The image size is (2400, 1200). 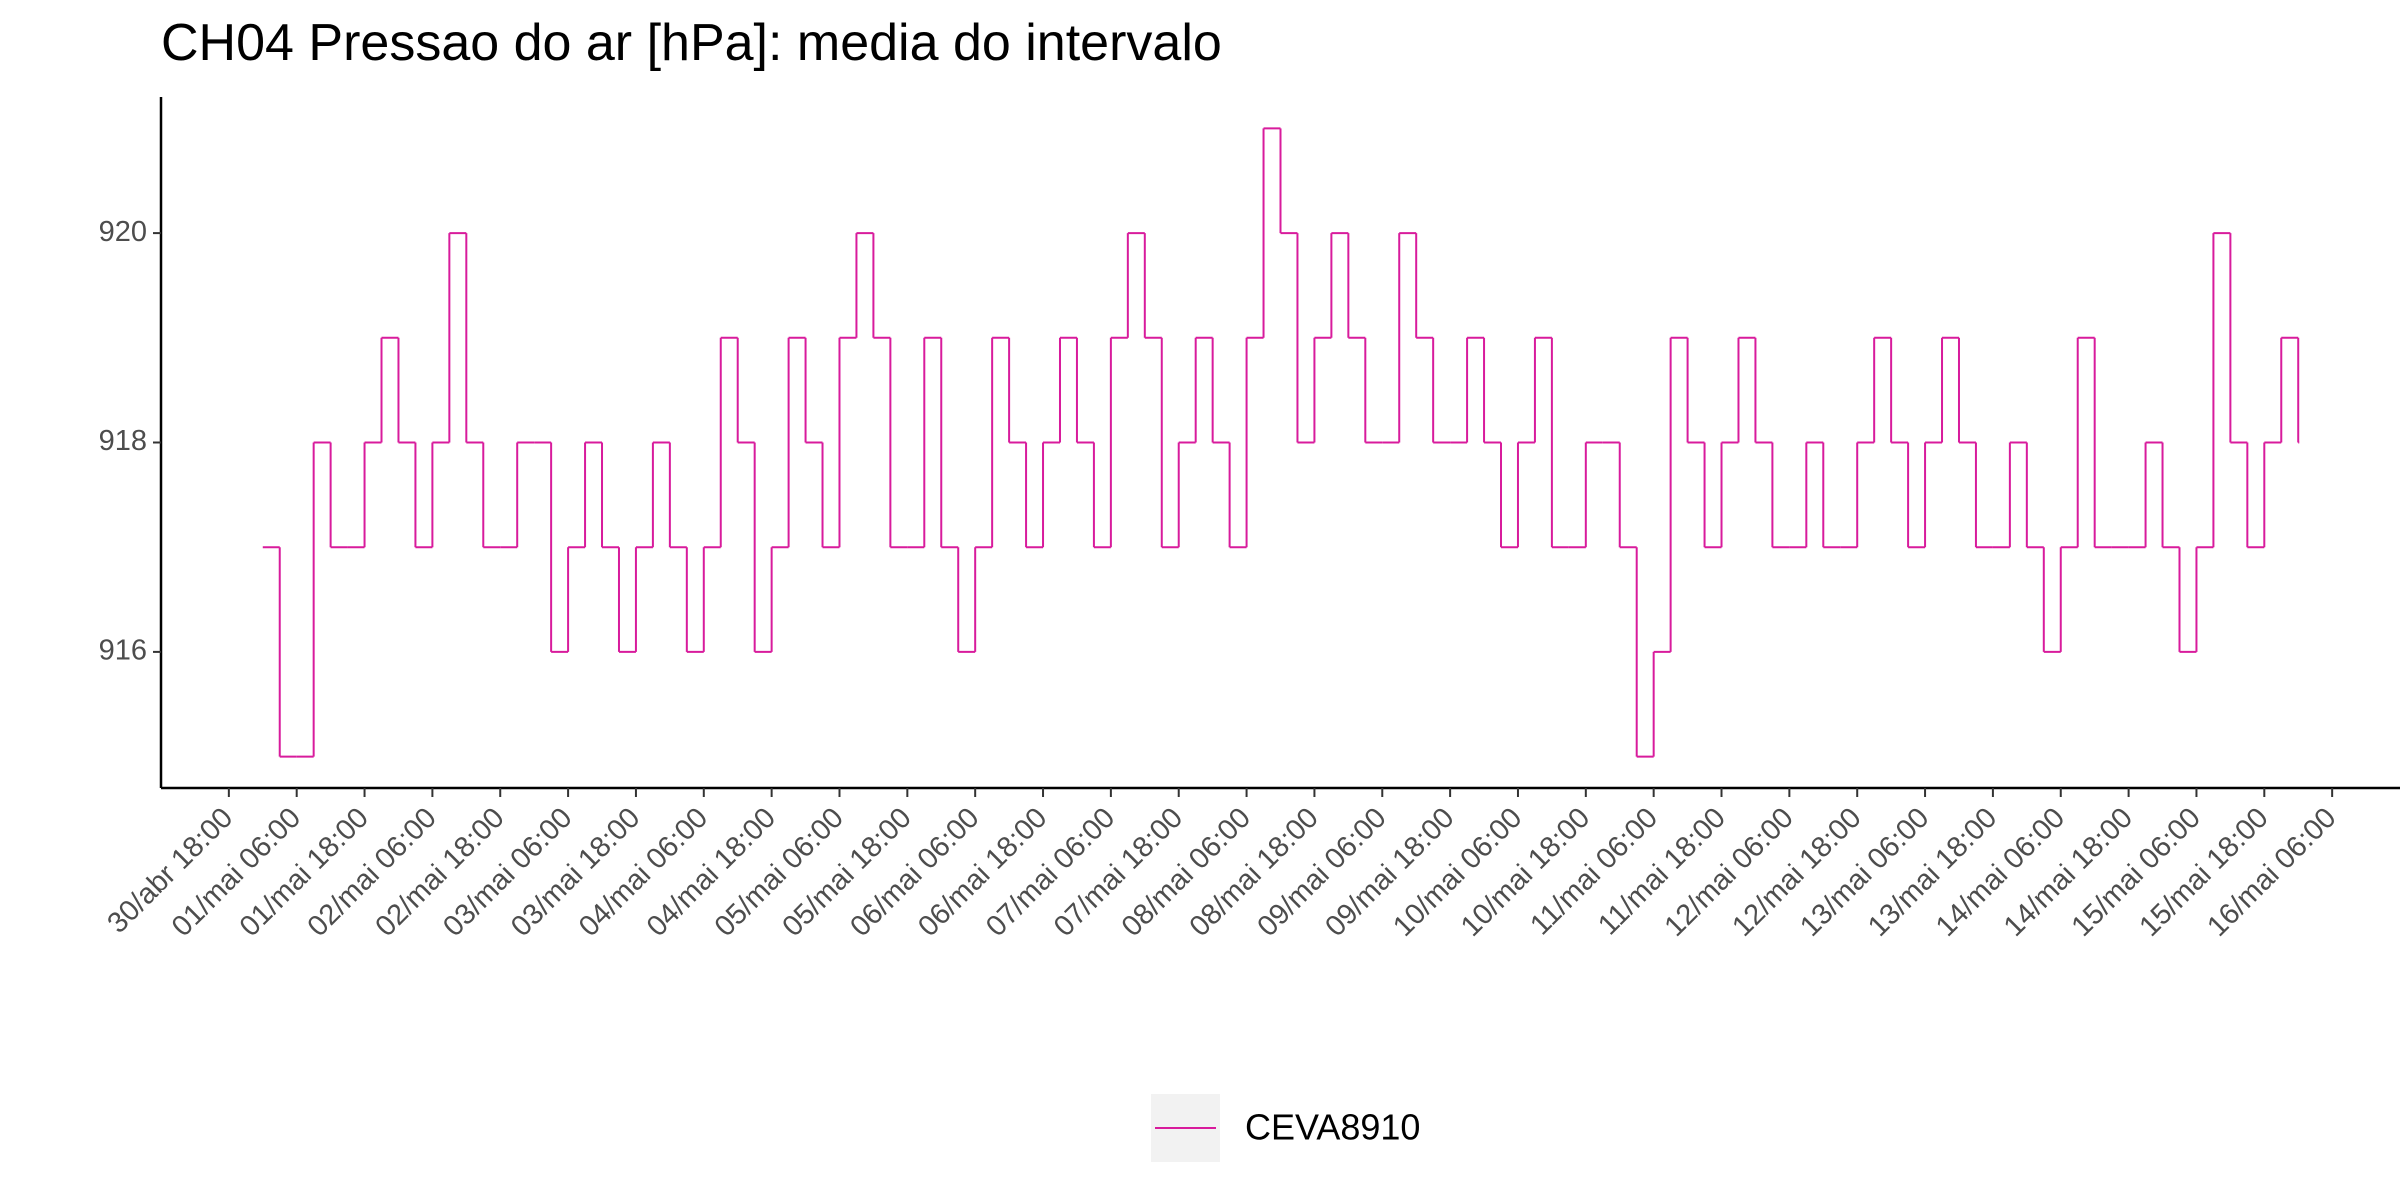 What do you see at coordinates (1332, 1127) in the screenshot?
I see `legend-label: CEVA8910` at bounding box center [1332, 1127].